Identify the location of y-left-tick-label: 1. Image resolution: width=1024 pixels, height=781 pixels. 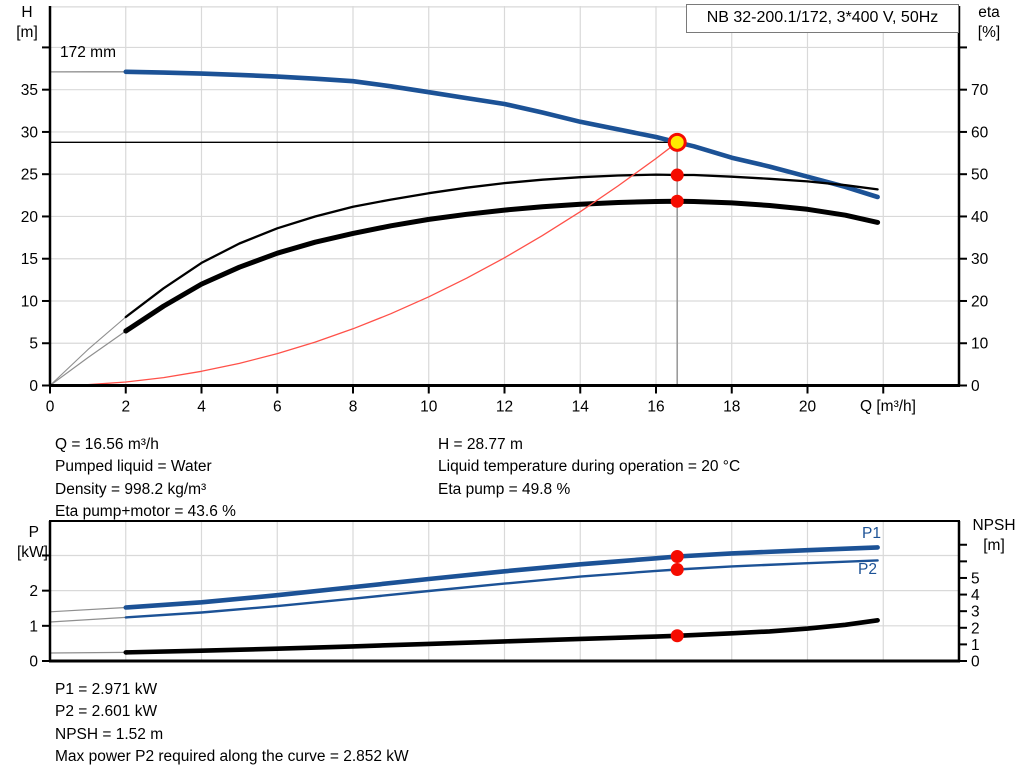
(33, 626).